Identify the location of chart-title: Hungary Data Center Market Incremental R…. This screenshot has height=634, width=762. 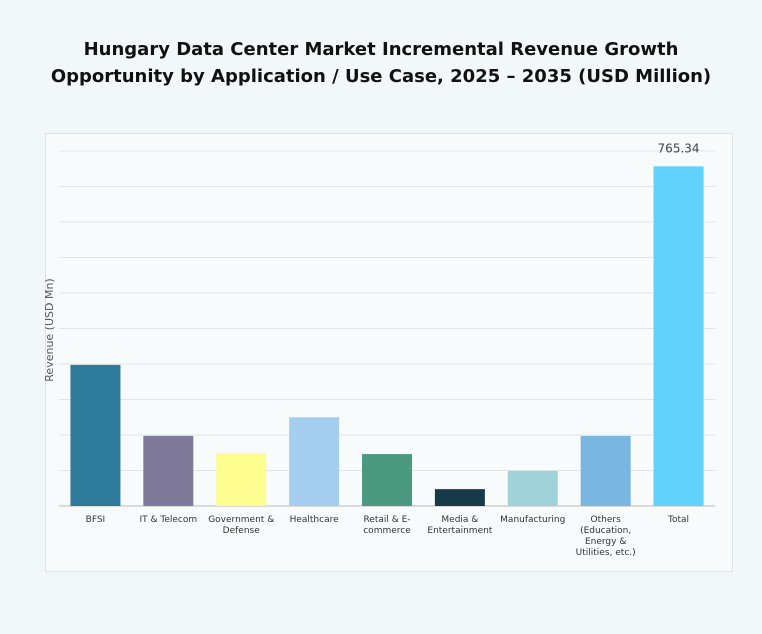
(381, 63).